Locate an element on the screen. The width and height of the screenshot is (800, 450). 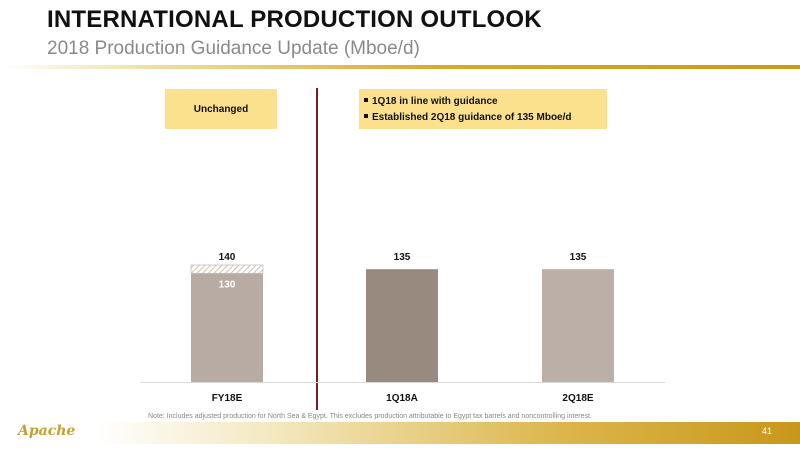
bar-hatched-extension is located at coordinates (227, 269).